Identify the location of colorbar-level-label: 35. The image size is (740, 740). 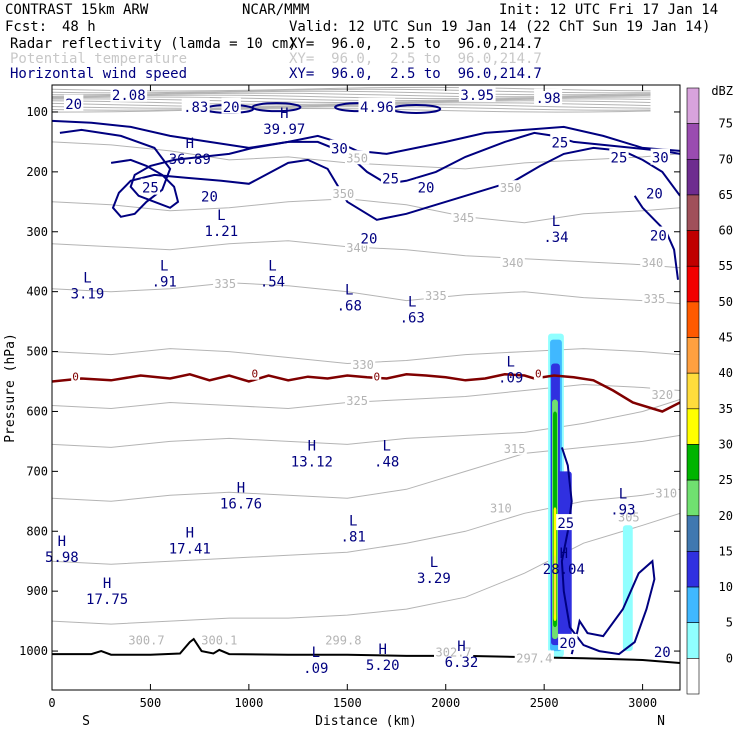
(726, 409).